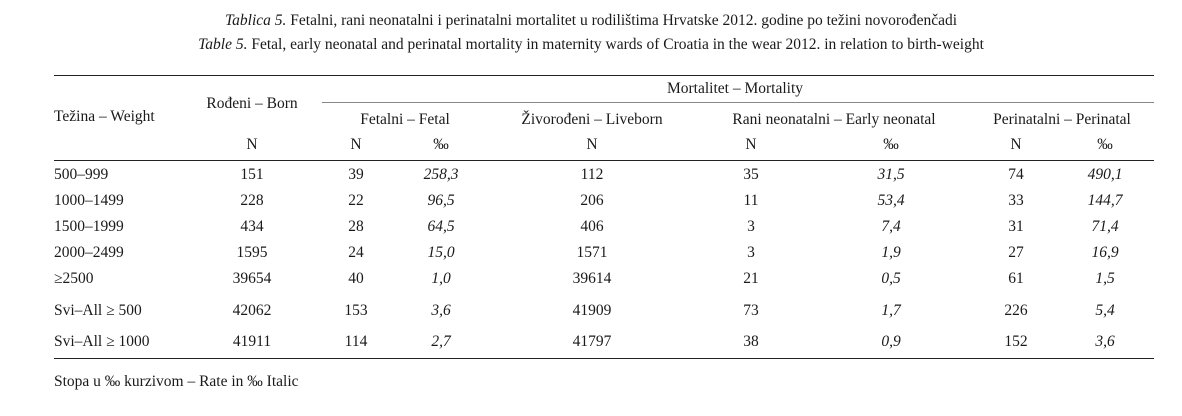 Image resolution: width=1182 pixels, height=416 pixels. Describe the element at coordinates (1105, 144) in the screenshot. I see `subheader-perinatal-rate: ‰` at that location.